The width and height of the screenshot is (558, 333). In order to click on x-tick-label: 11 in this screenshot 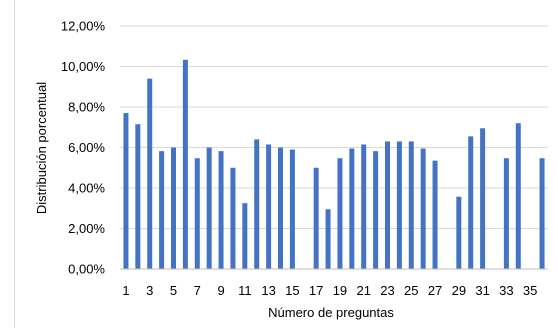, I will do `click(245, 290)`.